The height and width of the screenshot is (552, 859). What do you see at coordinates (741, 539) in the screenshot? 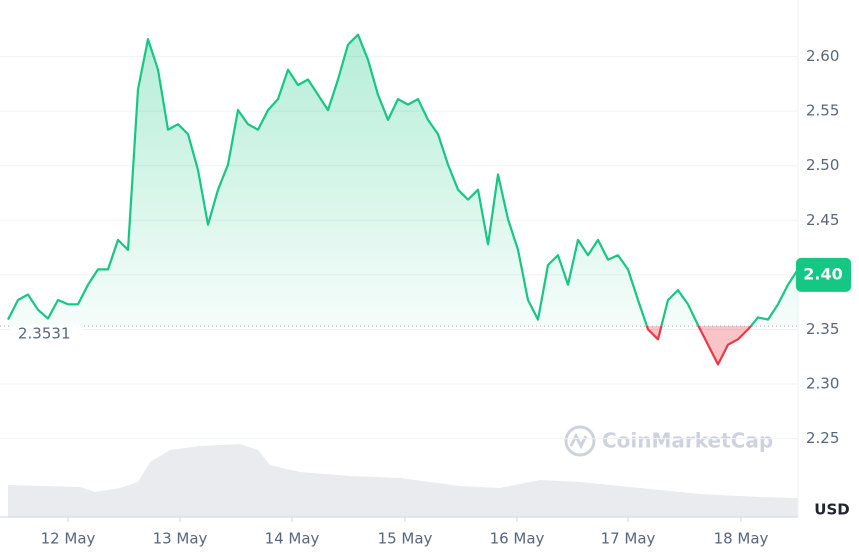
I see `x-tick-label: 18 May` at bounding box center [741, 539].